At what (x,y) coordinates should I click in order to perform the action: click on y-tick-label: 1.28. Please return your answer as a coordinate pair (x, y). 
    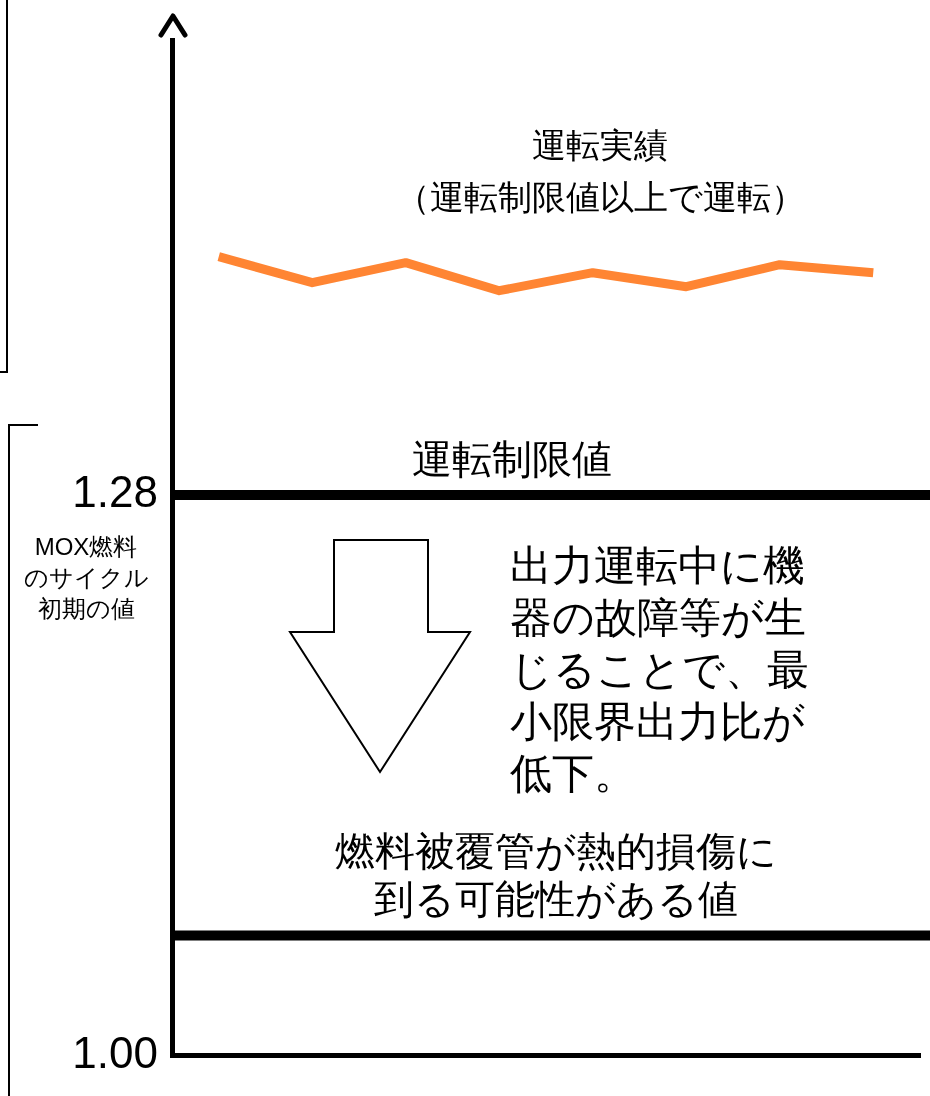
    Looking at the image, I should click on (115, 492).